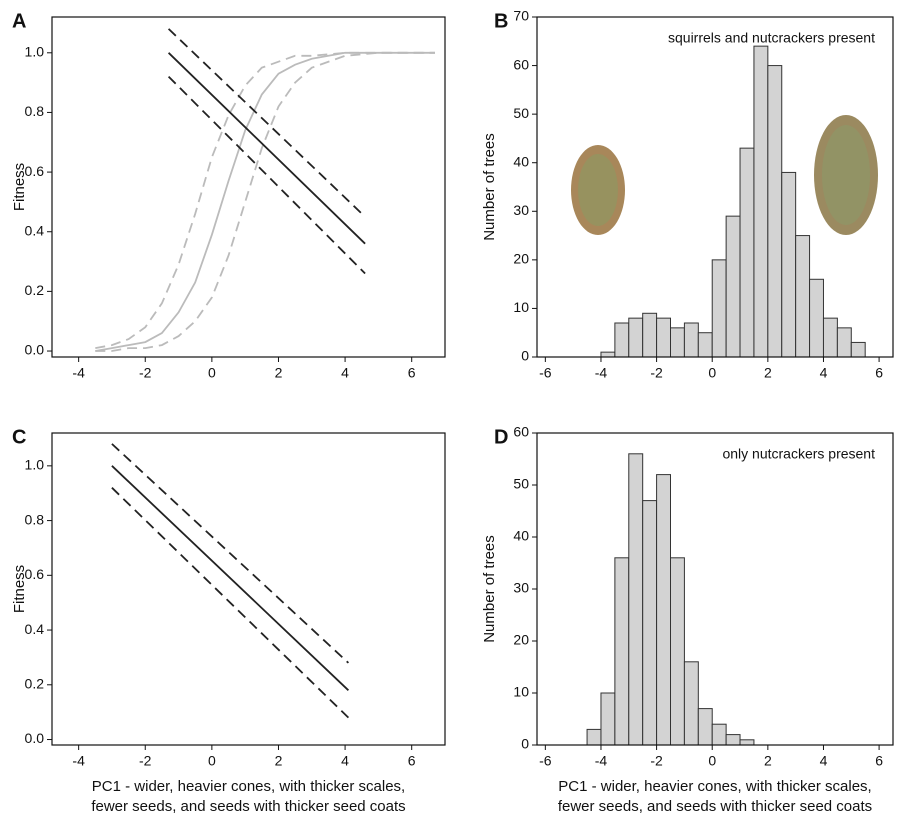 The height and width of the screenshot is (821, 909). Describe the element at coordinates (798, 454) in the screenshot. I see `annotation: only nutcrackers present` at that location.